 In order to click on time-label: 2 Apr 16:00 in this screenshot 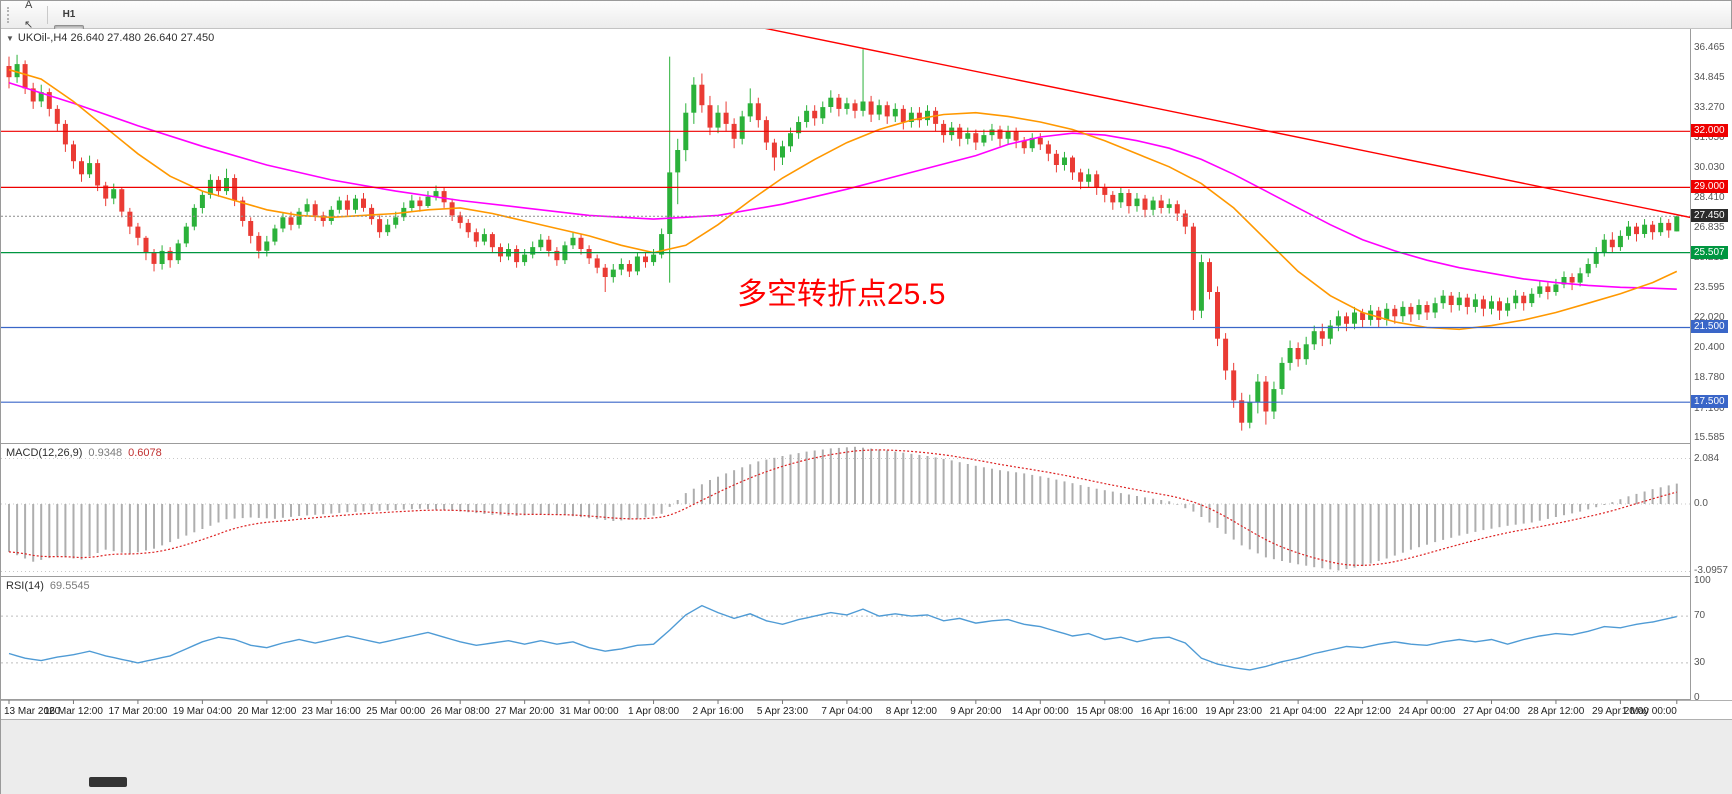, I will do `click(718, 711)`.